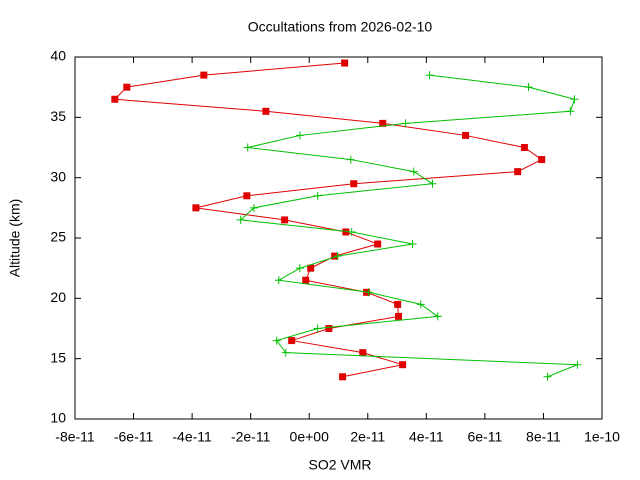 The height and width of the screenshot is (480, 640). Describe the element at coordinates (602, 437) in the screenshot. I see `x-tick-label: 1e-10` at that location.